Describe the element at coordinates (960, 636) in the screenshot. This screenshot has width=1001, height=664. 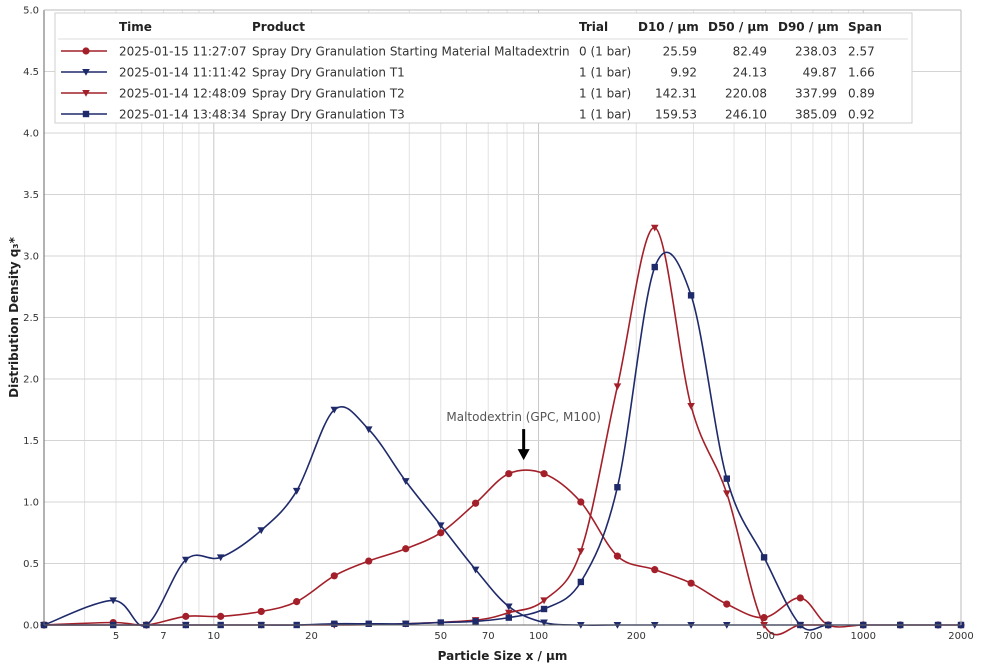
I see `x-tick-label: 2000` at that location.